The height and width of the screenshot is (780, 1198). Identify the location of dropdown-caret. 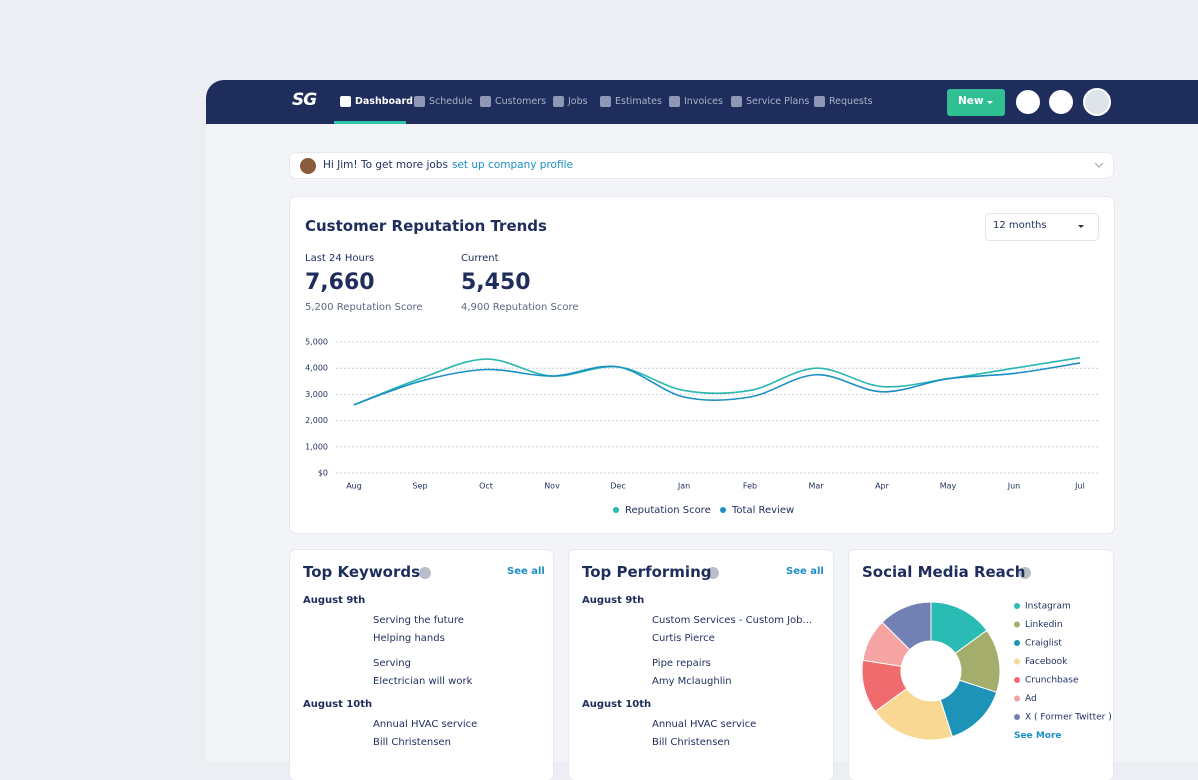
(1081, 226).